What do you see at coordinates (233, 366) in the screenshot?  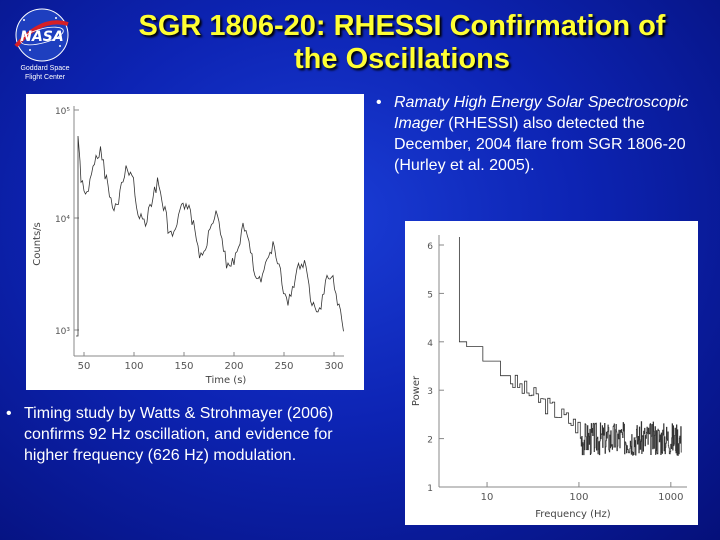 I see `light-curve-x-tick-label: 200` at bounding box center [233, 366].